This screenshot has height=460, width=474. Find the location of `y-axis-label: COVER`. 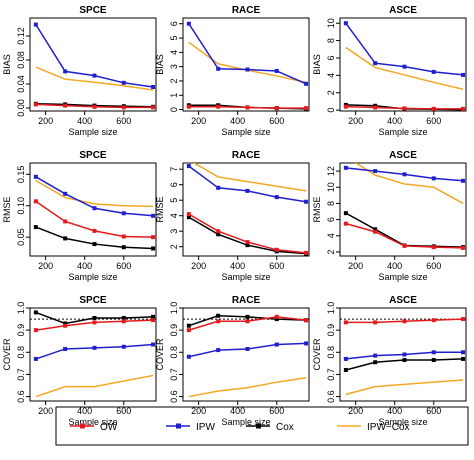

y-axis-label: COVER is located at coordinates (317, 354).